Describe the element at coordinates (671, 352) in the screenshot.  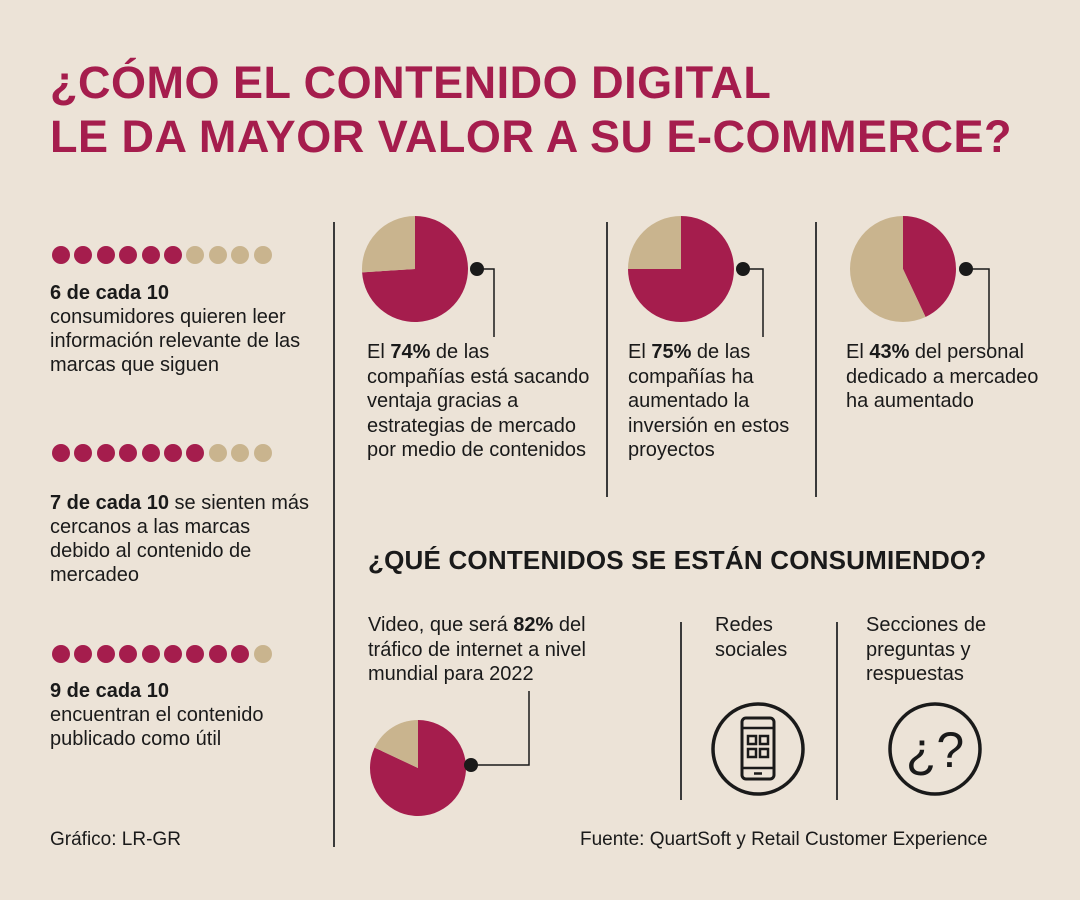
I see `pie-75-pct: 75%` at that location.